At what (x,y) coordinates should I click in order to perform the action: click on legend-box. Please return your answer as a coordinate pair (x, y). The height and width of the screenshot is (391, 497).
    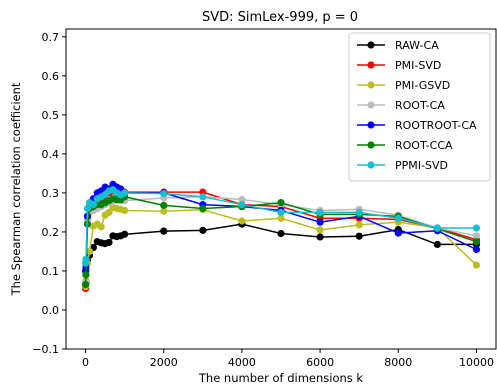
    Looking at the image, I should click on (419, 107).